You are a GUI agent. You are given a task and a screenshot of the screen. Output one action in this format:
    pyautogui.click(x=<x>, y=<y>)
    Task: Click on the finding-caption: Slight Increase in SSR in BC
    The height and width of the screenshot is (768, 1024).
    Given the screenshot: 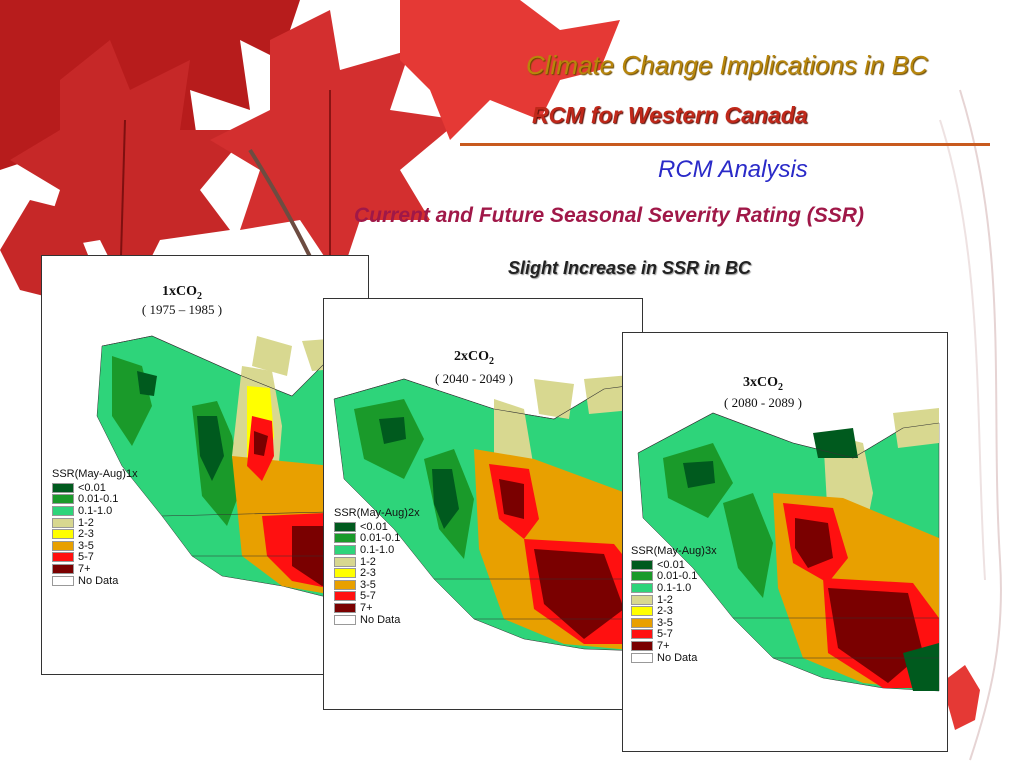 What is the action you would take?
    pyautogui.click(x=630, y=268)
    